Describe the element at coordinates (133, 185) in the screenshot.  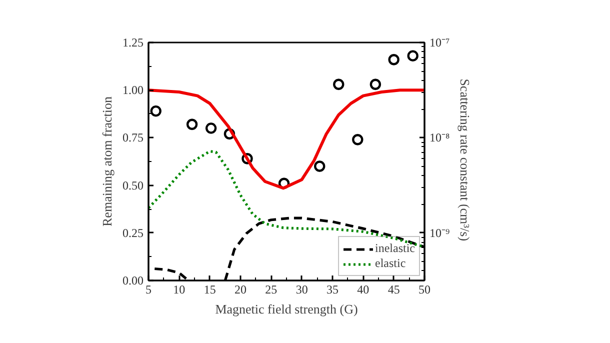
I see `y-tick-label: 0.50` at that location.